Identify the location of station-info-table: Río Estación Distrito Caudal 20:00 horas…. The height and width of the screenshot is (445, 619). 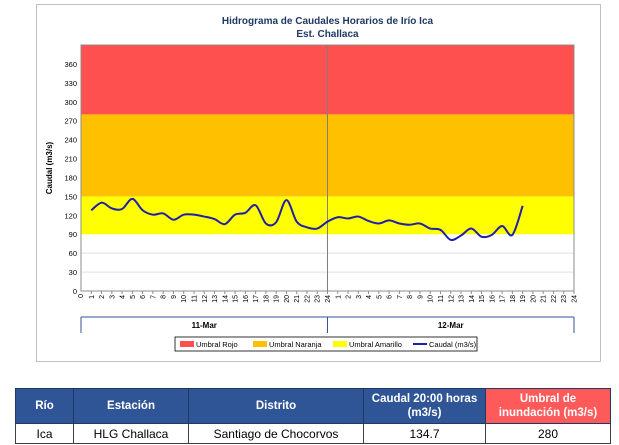
(313, 416).